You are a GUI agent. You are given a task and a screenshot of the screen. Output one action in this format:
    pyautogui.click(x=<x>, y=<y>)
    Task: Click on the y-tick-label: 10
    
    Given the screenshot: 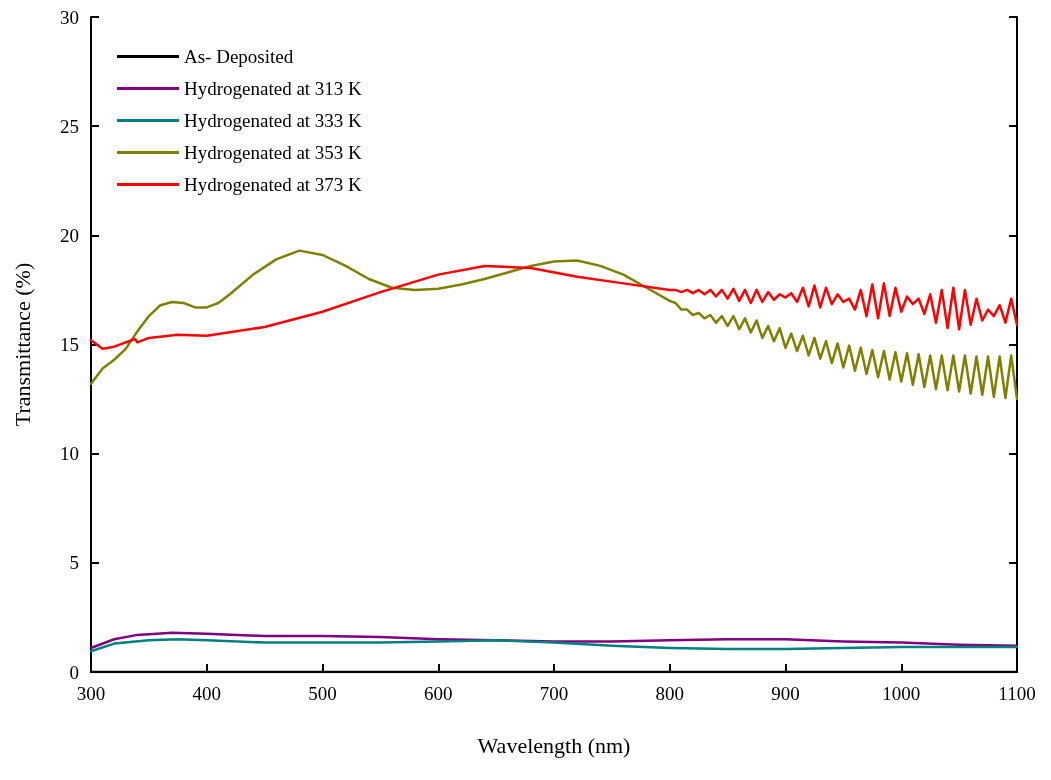 What is the action you would take?
    pyautogui.click(x=69, y=454)
    